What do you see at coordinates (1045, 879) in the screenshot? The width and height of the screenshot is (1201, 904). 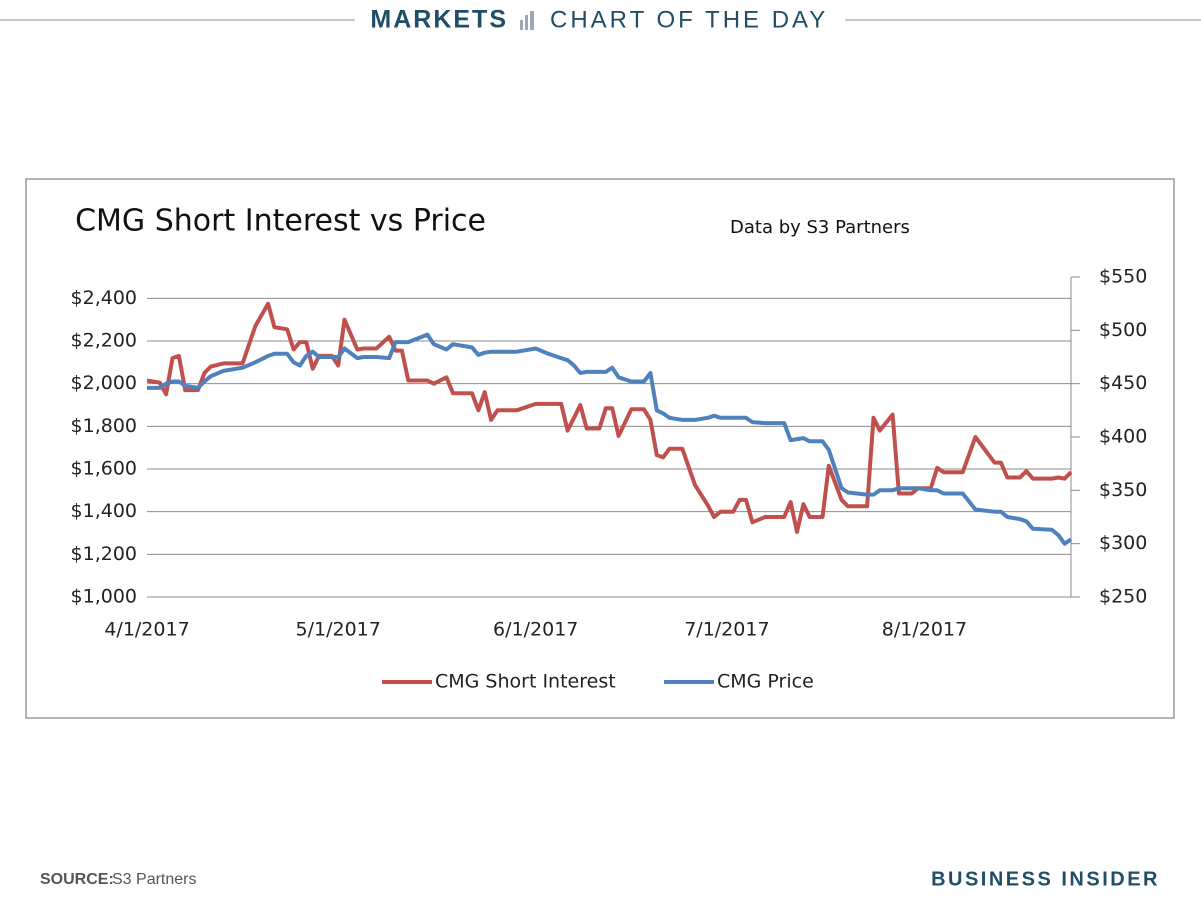 I see `brand: BUSINESS INSIDER` at bounding box center [1045, 879].